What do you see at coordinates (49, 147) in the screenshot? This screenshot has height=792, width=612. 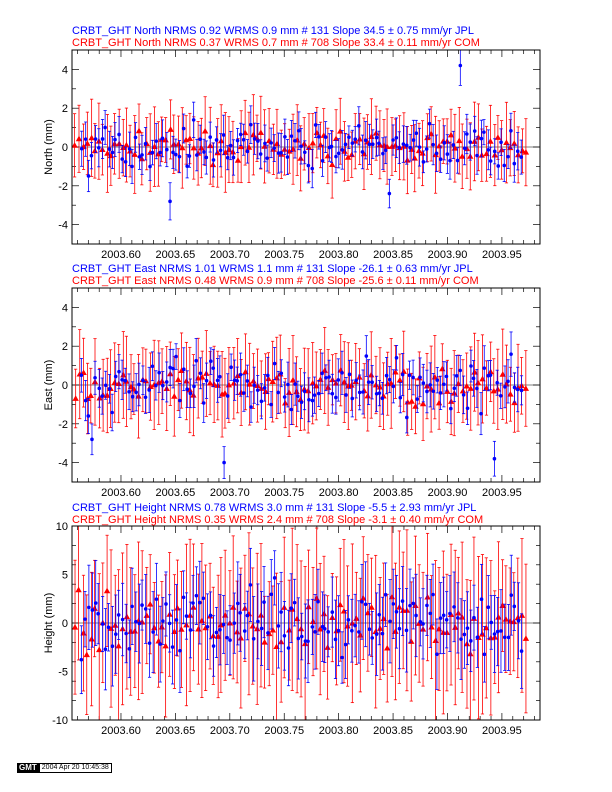 I see `north-y-axis-label: North (mm)` at bounding box center [49, 147].